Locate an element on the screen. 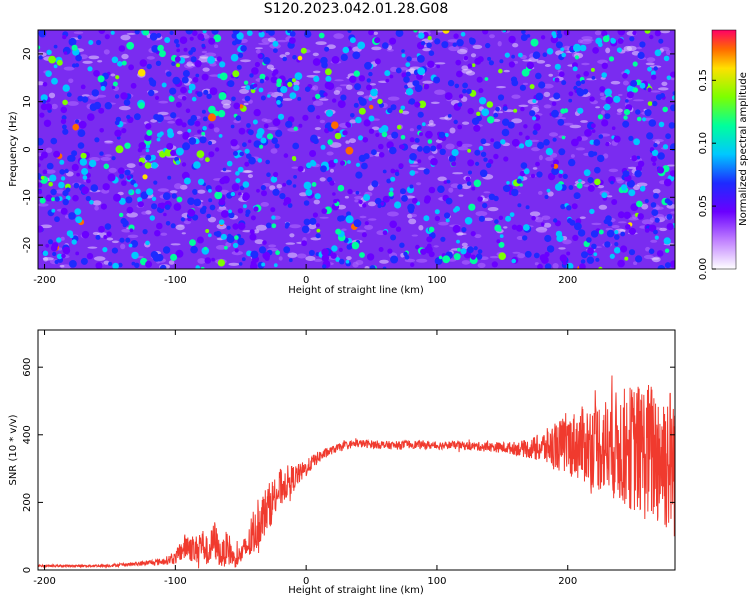 This screenshot has height=600, width=750. y-tick-label: 0 is located at coordinates (27, 570).